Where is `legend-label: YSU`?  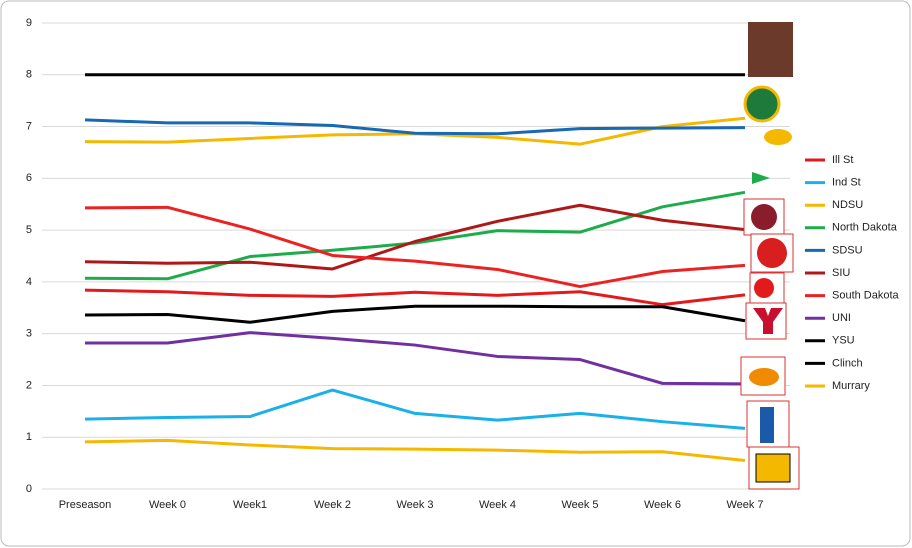
legend-label: YSU is located at coordinates (843, 341).